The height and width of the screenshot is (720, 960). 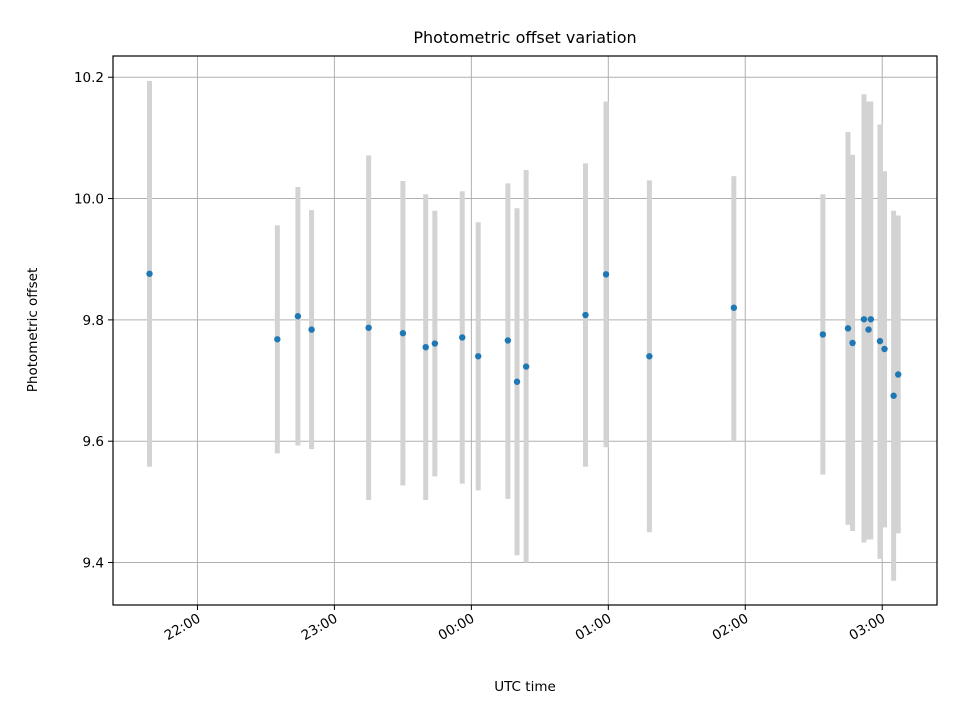 I want to click on x-tick-label: 02:00, so click(x=731, y=627).